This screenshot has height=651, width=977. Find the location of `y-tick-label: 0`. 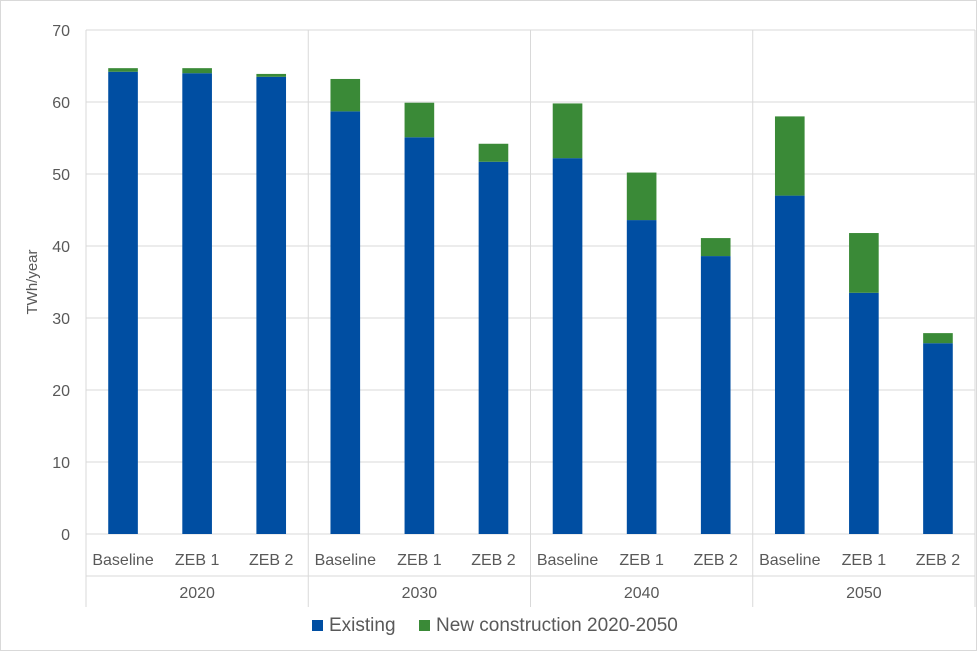

y-tick-label: 0 is located at coordinates (65, 535).